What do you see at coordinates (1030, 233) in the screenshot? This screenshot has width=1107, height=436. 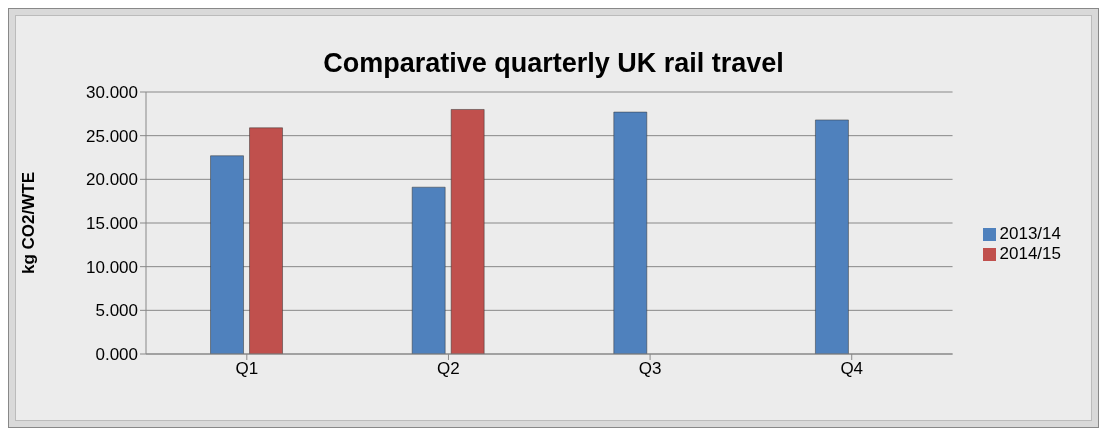 I see `legend-label: 2013/14` at bounding box center [1030, 233].